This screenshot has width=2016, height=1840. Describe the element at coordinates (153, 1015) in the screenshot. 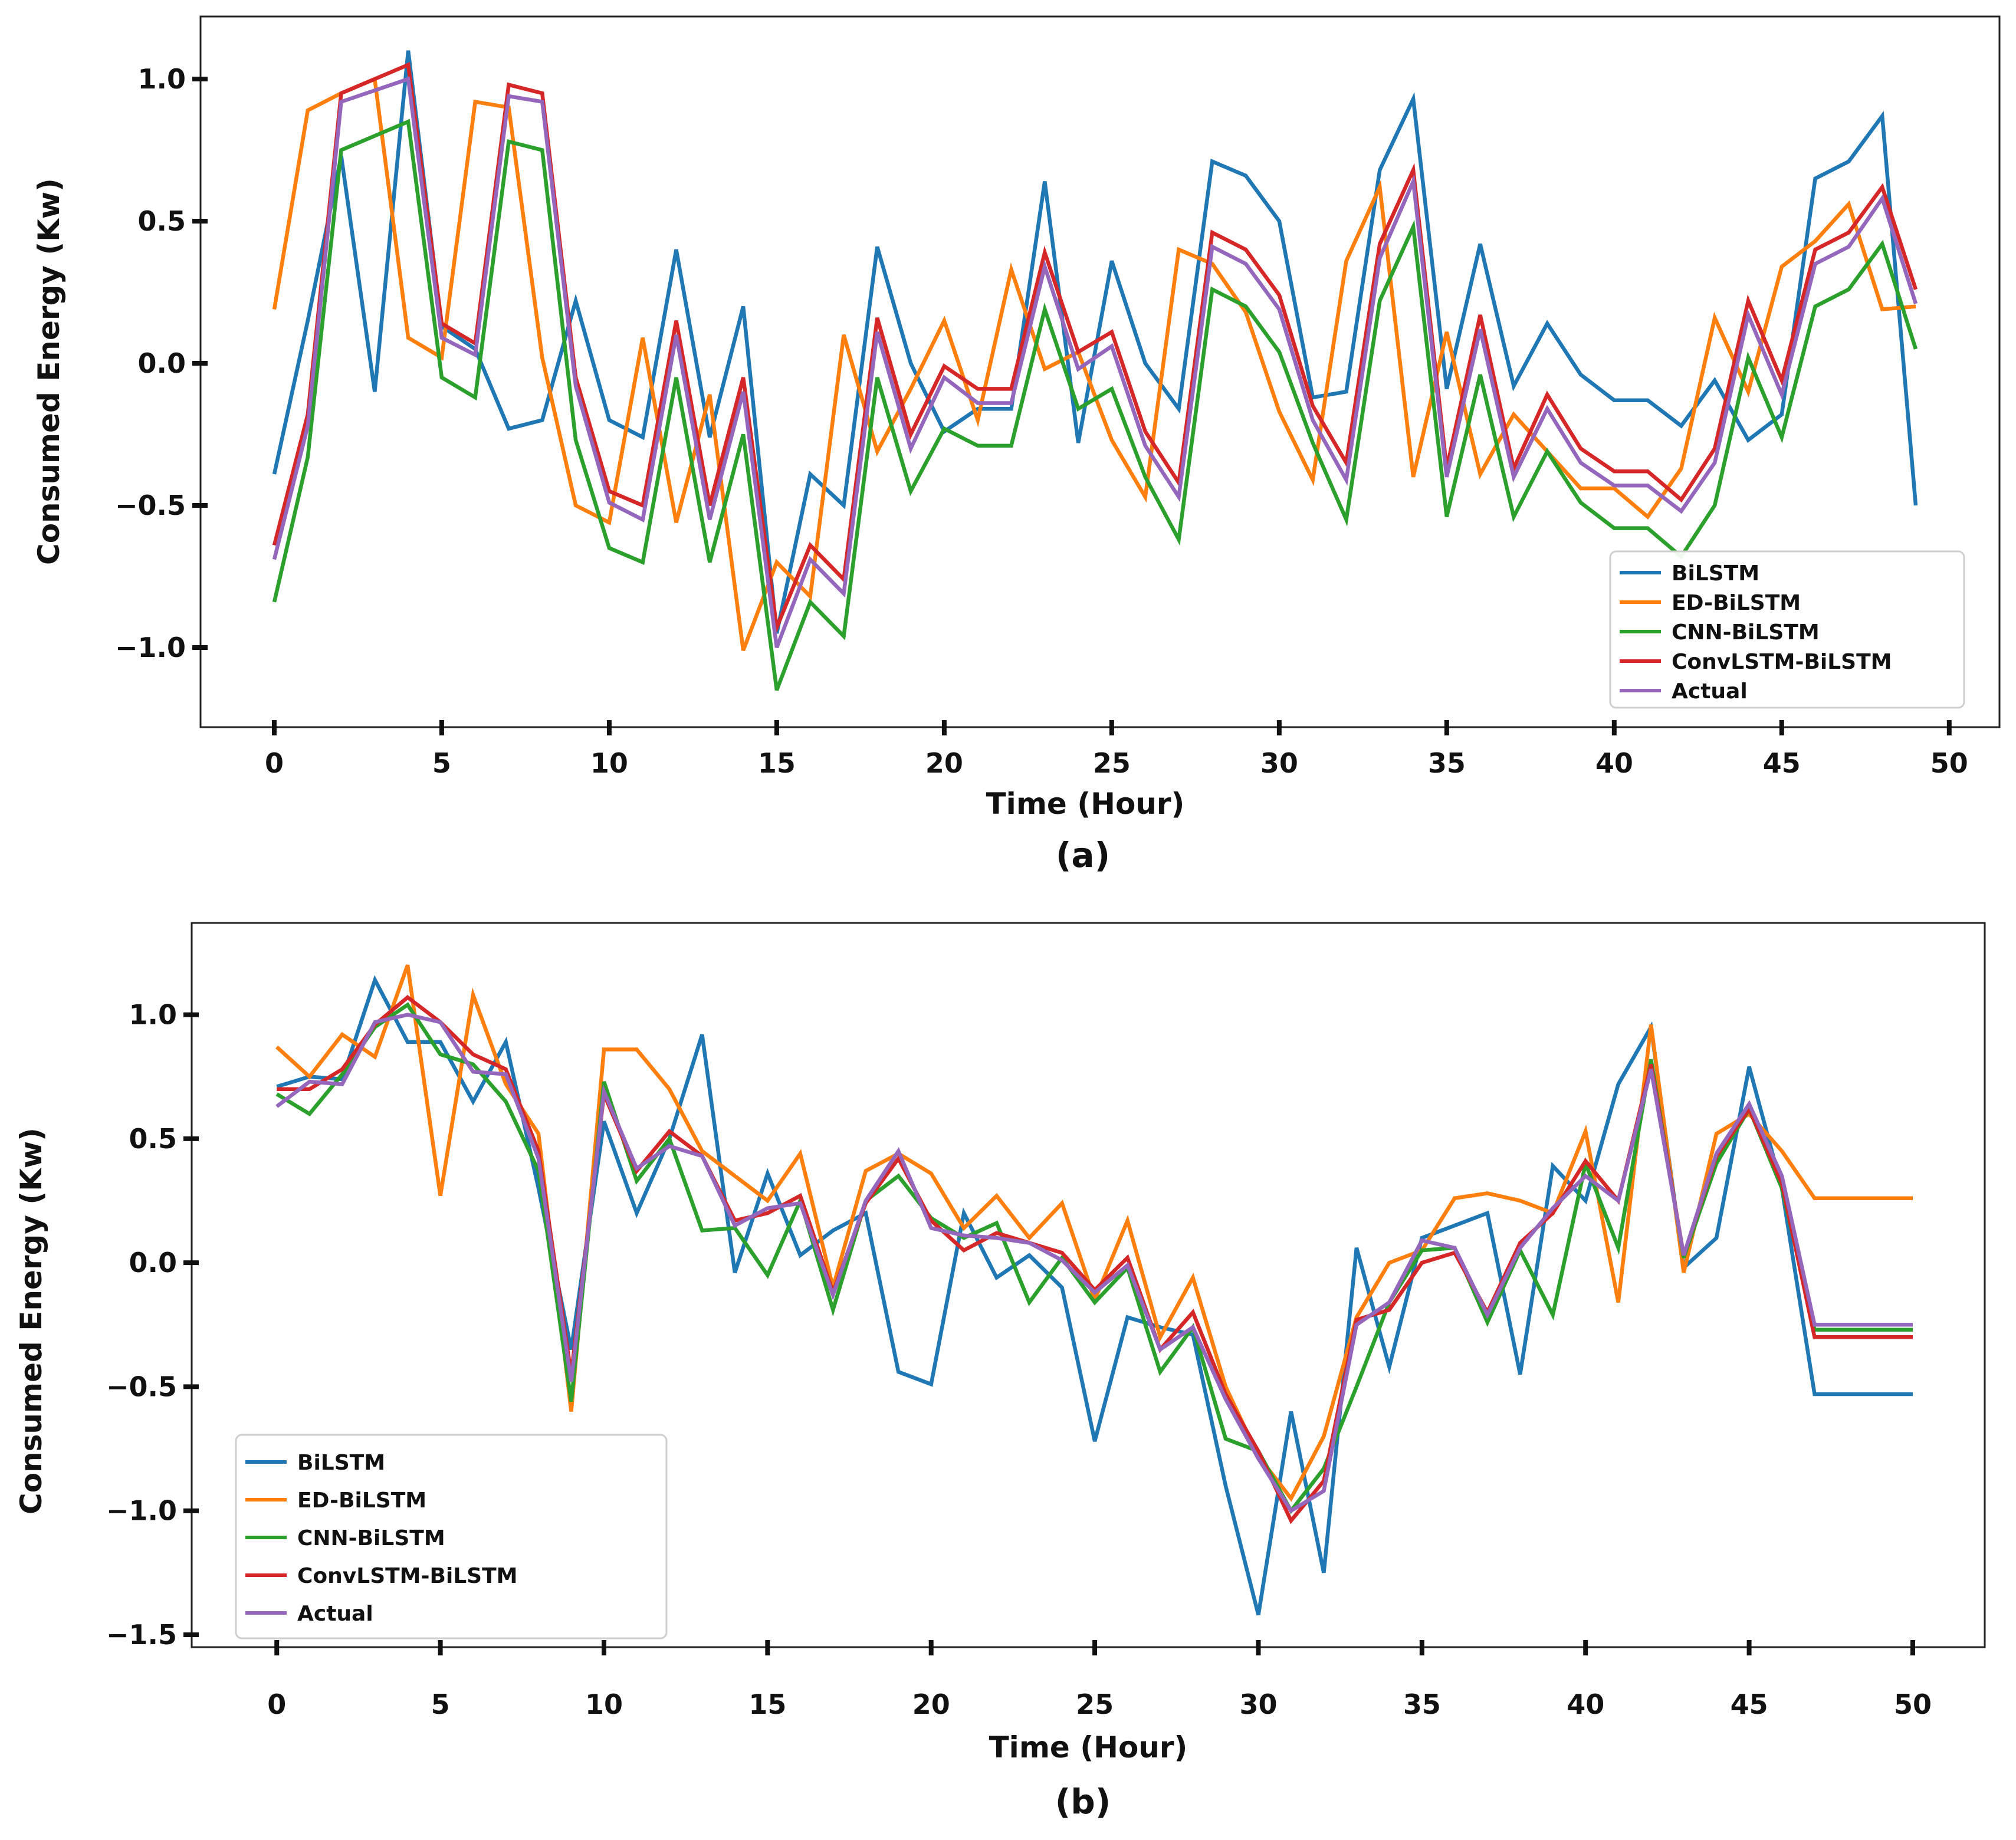

I see `y-tick-label-b-0: 1.0` at that location.